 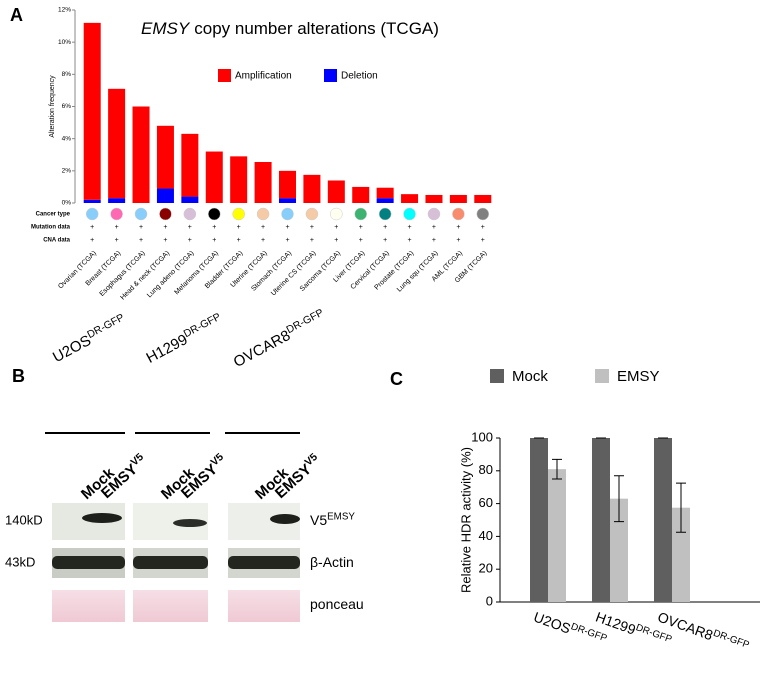 What do you see at coordinates (486, 502) in the screenshot?
I see `y-tick-label: 60` at bounding box center [486, 502].